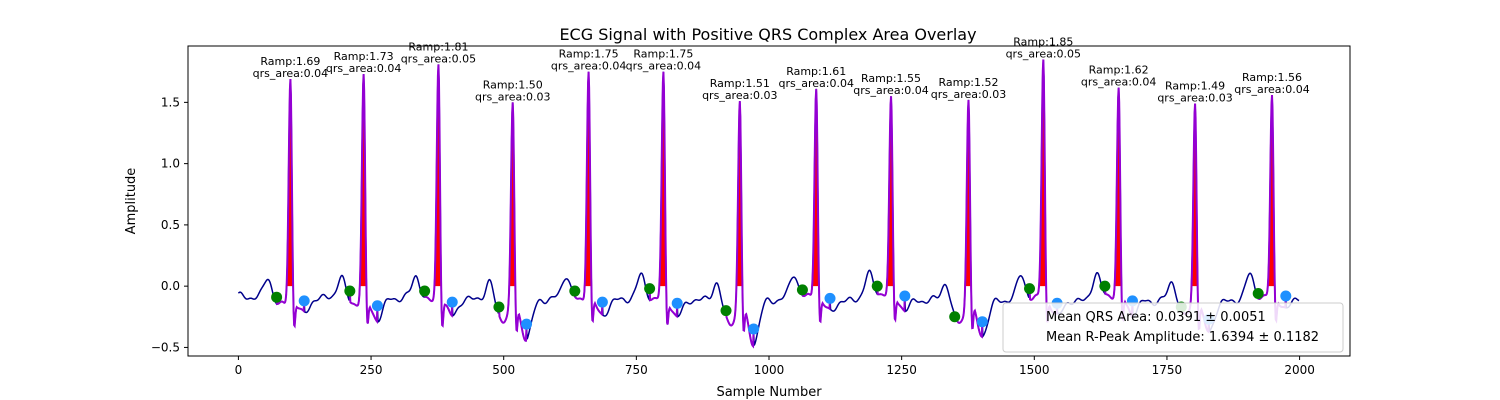  Describe the element at coordinates (968, 94) in the screenshot. I see `qrs-area-label-10: qrs_area:0.03` at that location.